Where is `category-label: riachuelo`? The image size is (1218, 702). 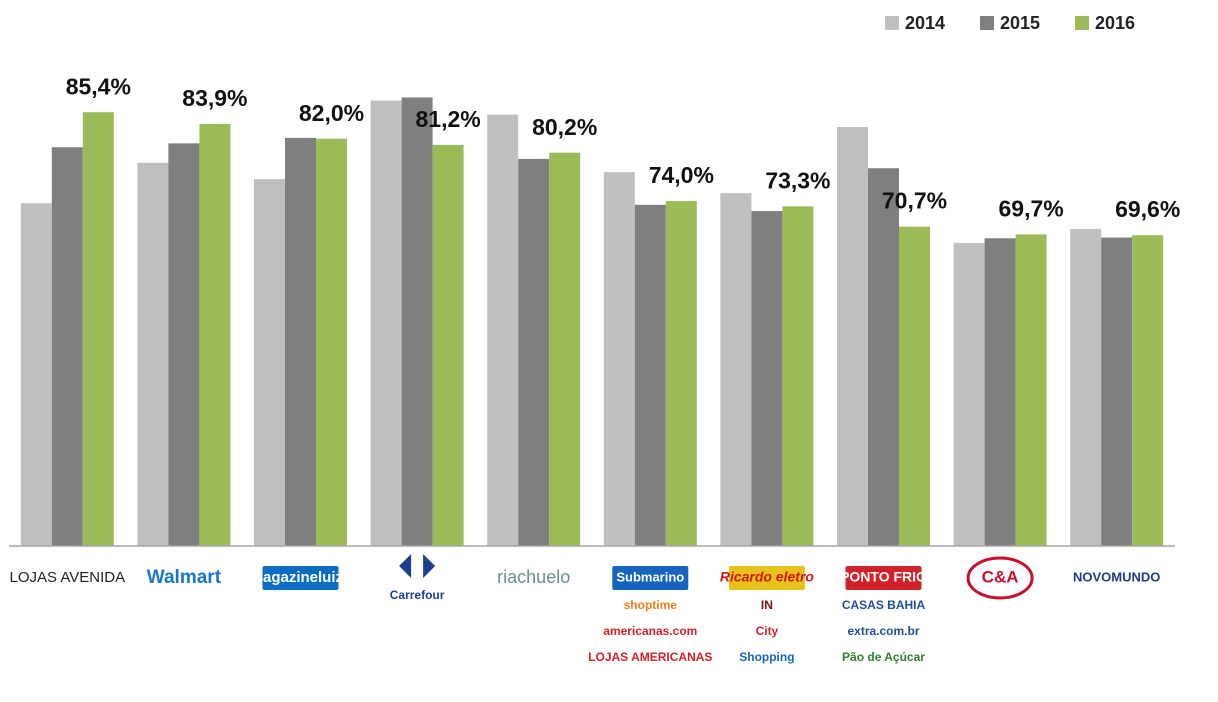
category-label: riachuelo is located at coordinates (533, 577).